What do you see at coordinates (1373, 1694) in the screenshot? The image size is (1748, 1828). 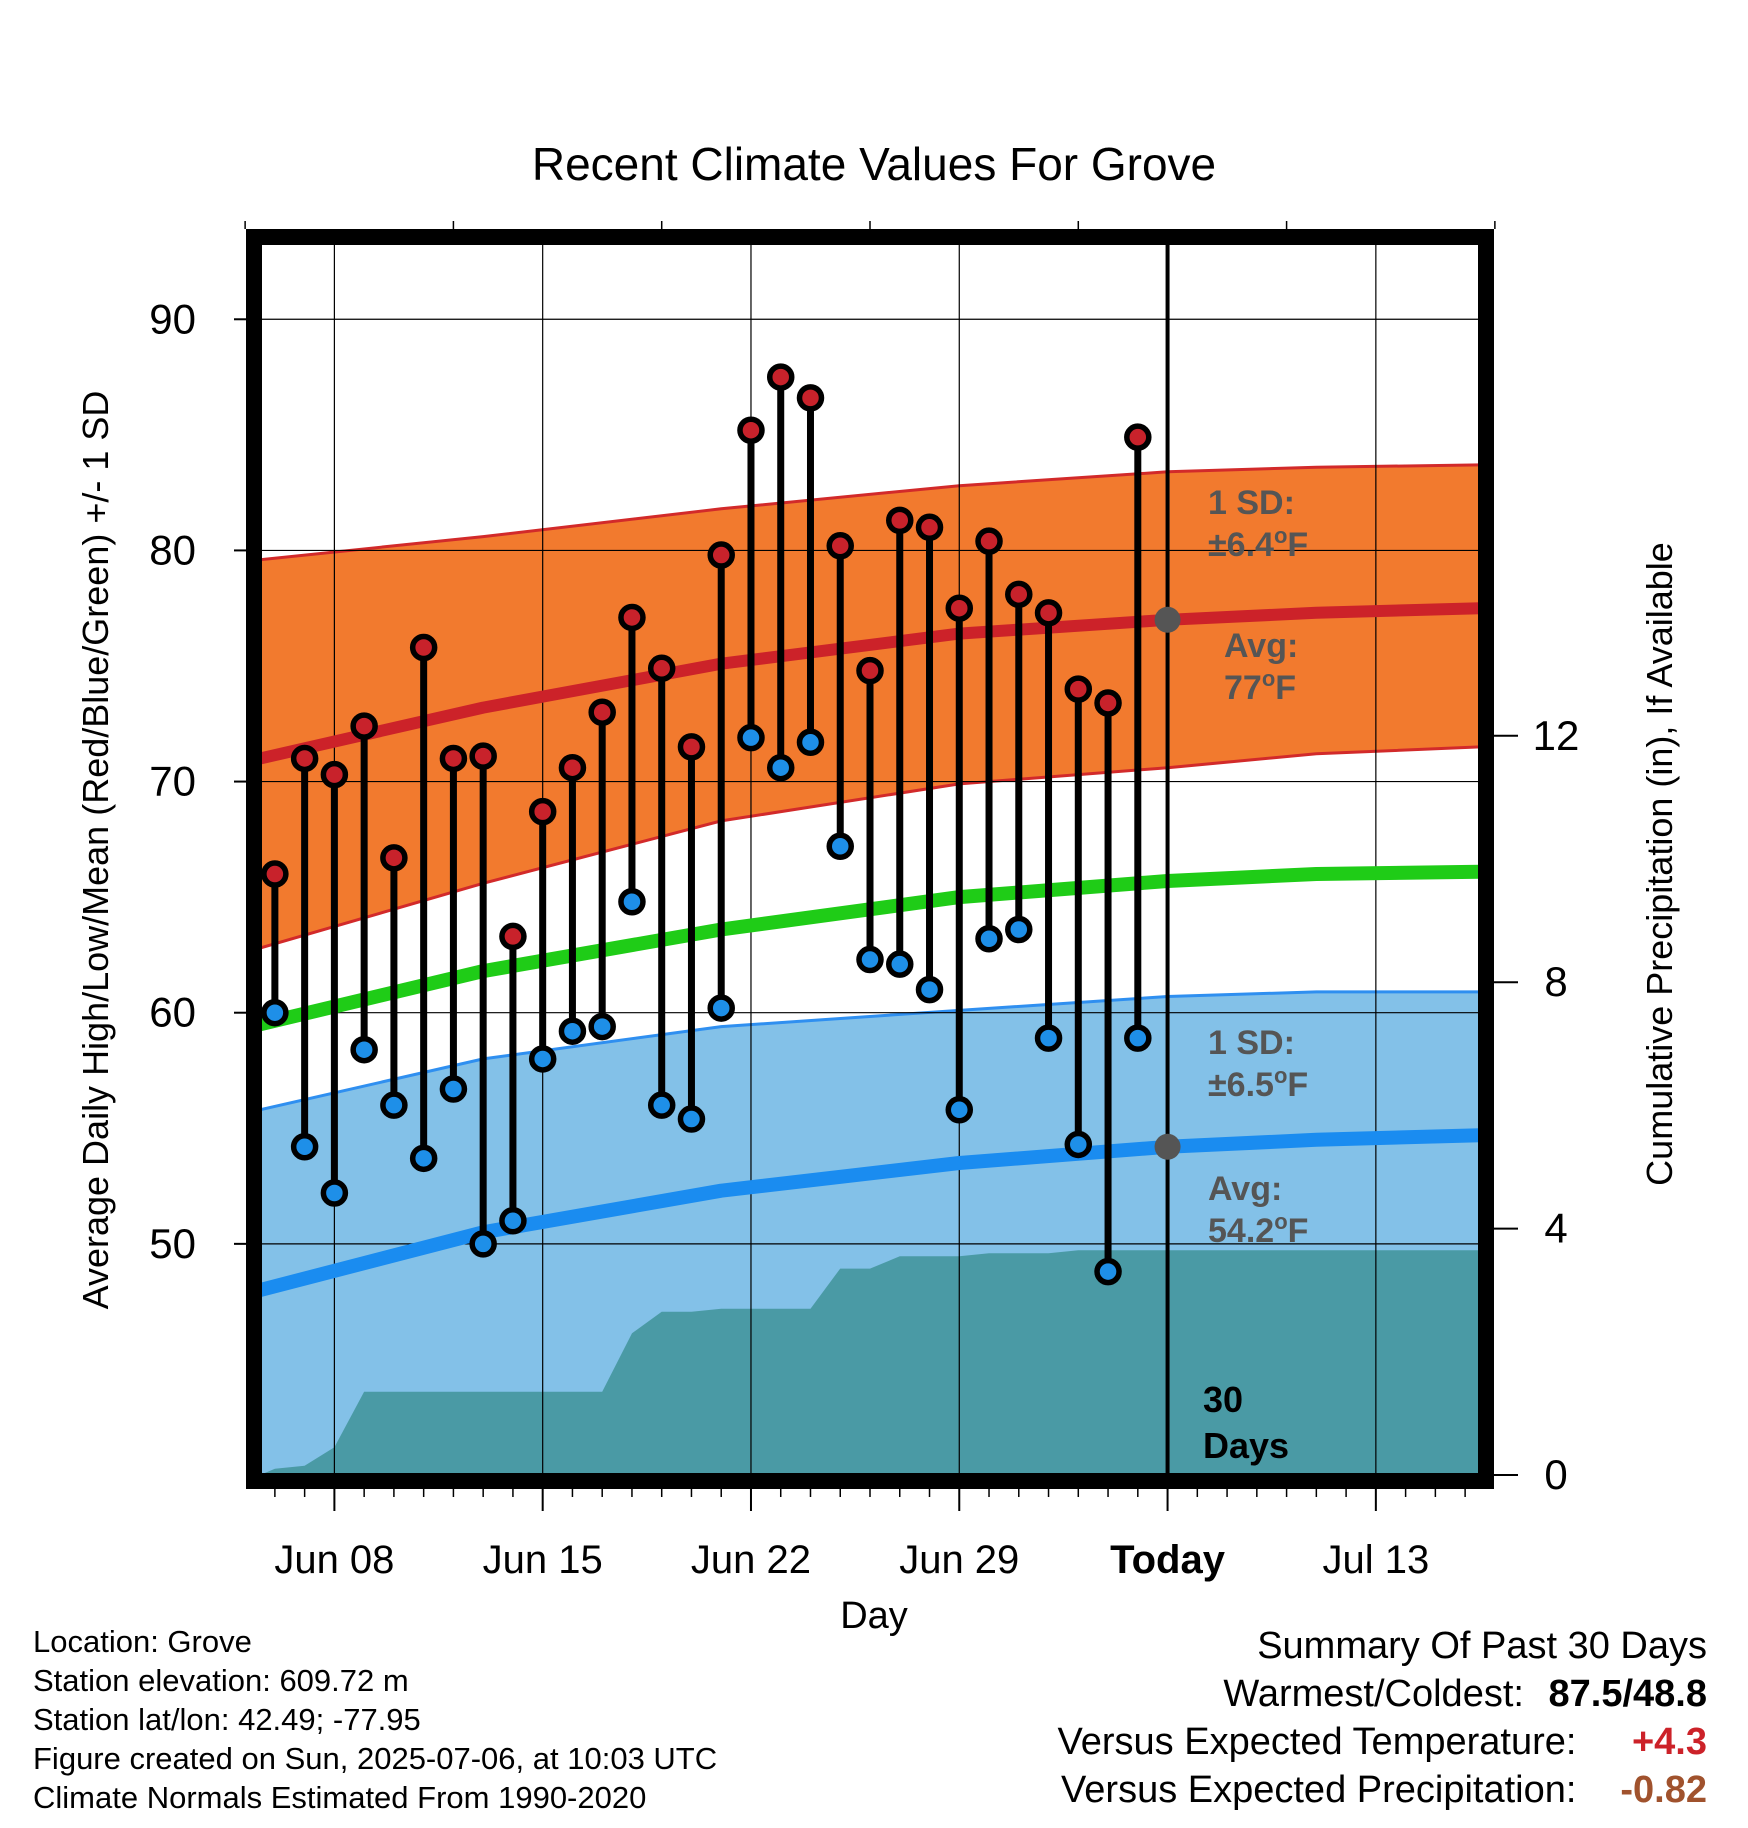 I see `warmest-label: Warmest/Coldest:` at bounding box center [1373, 1694].